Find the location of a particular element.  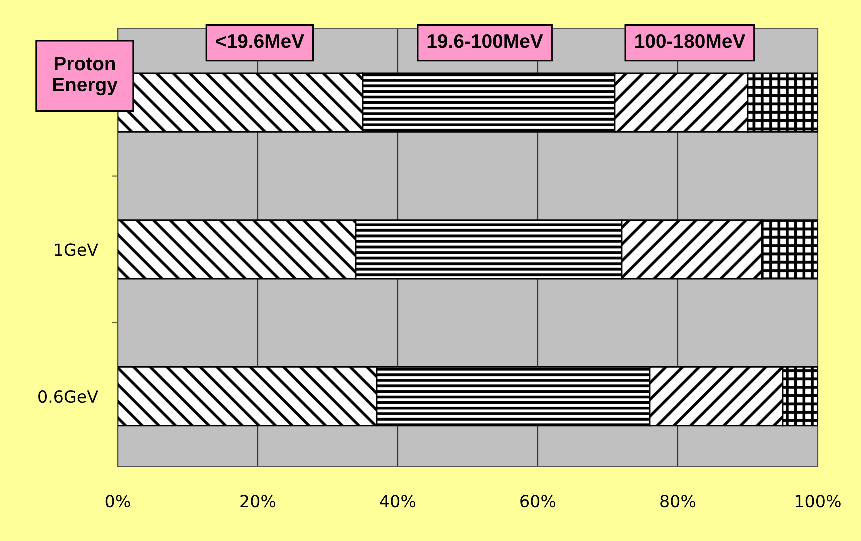

legend-title: Proton Energy is located at coordinates (85, 76).